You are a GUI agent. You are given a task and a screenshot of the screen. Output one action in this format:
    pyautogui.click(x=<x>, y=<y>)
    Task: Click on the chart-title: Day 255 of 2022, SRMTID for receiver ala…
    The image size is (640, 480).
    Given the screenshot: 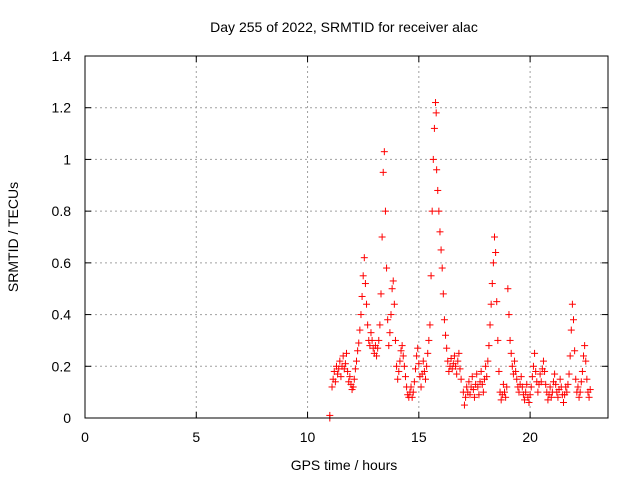 What is the action you would take?
    pyautogui.click(x=344, y=27)
    